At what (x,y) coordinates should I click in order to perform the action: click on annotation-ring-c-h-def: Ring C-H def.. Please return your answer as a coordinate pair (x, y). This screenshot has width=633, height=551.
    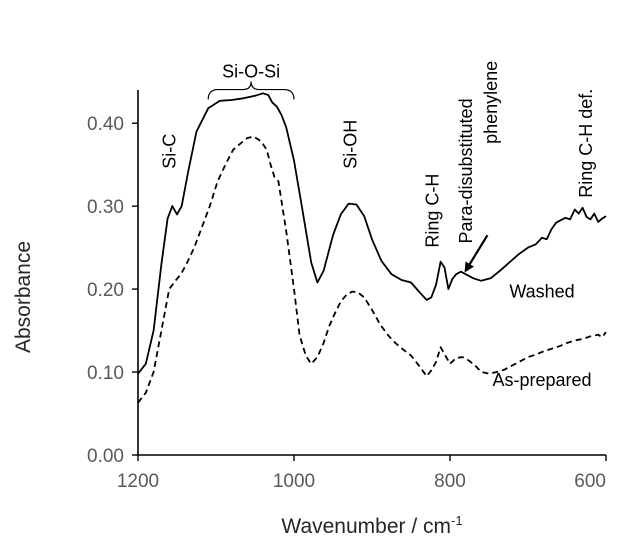
    Looking at the image, I should click on (586, 143).